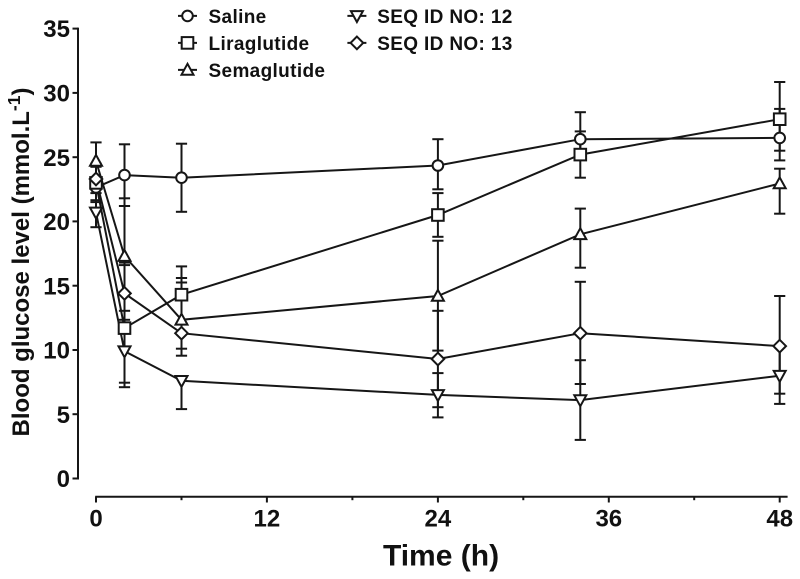 This screenshot has width=800, height=579. What do you see at coordinates (56, 29) in the screenshot?
I see `svg-text: 35` at bounding box center [56, 29].